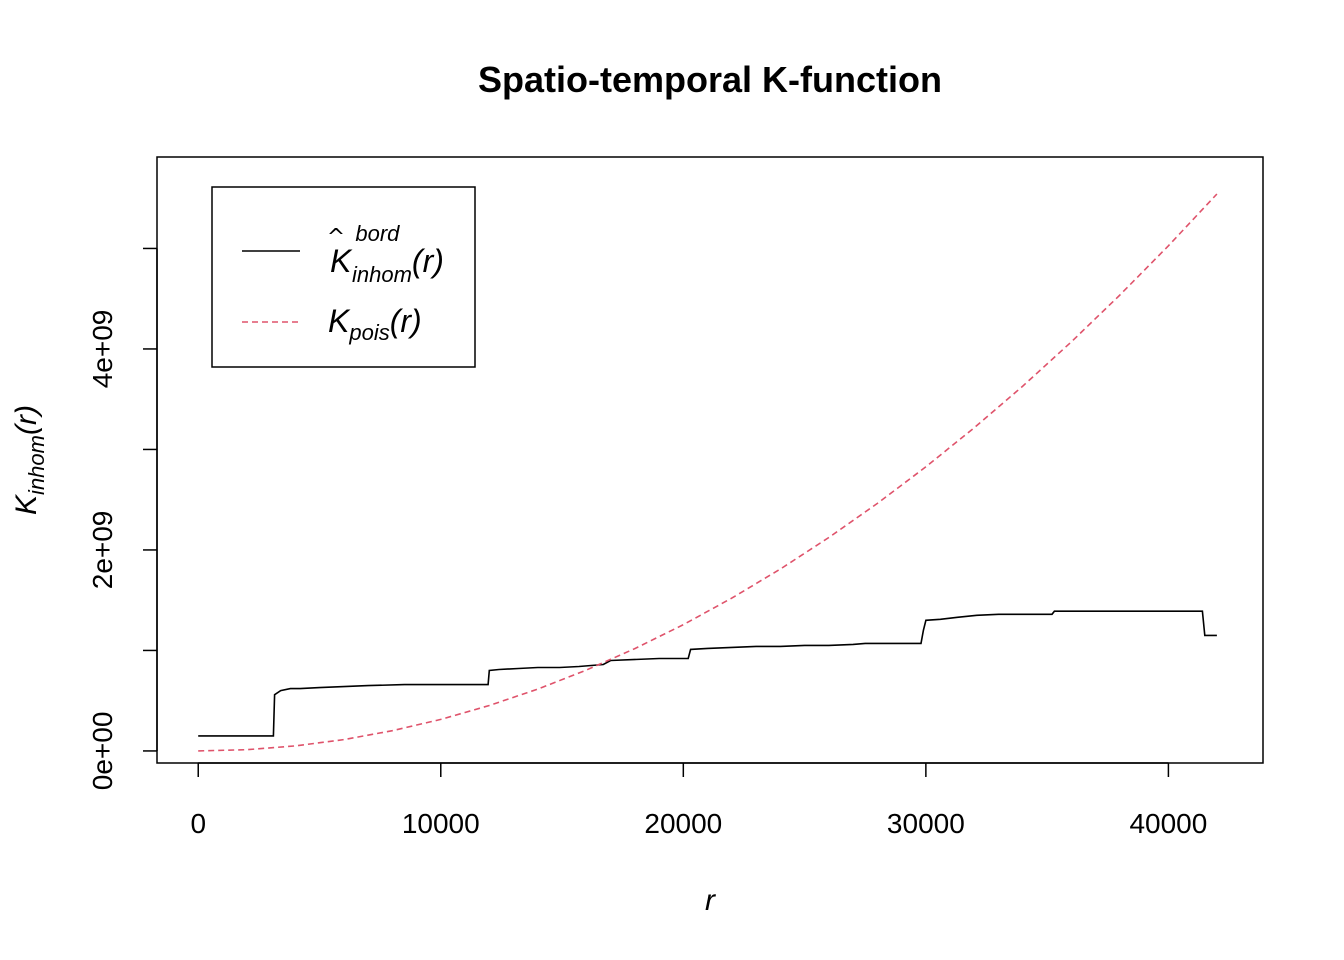 This screenshot has width=1344, height=960. I want to click on x-axis: 0 10000 20000 30000 40000, so click(698, 800).